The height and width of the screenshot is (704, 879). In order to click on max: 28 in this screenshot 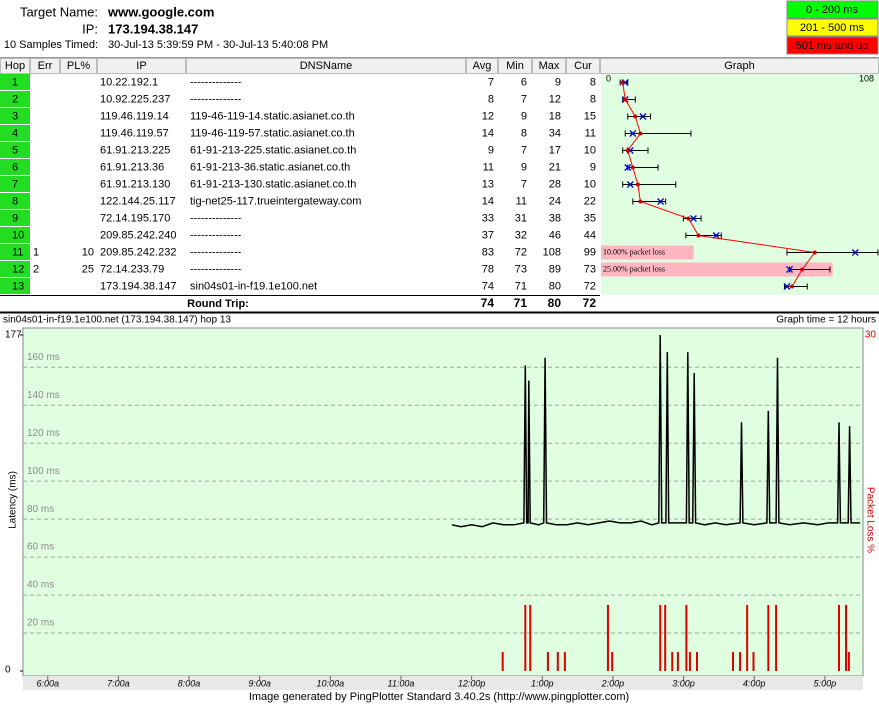, I will do `click(555, 184)`.